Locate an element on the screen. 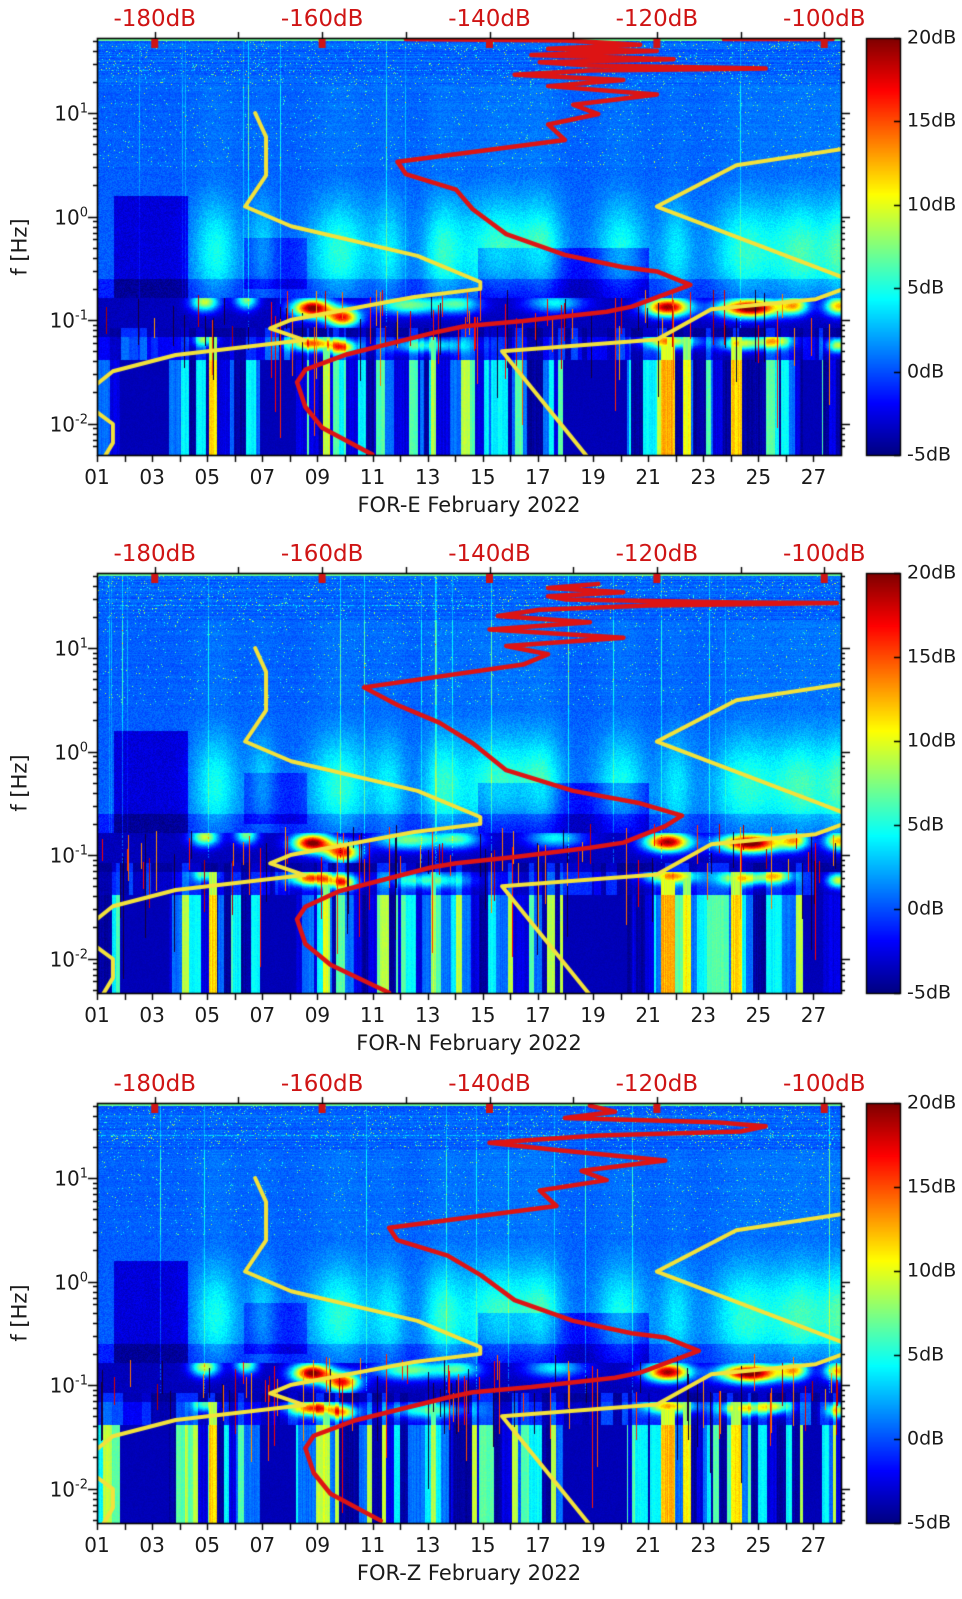 The width and height of the screenshot is (962, 1599). colorbar-tick-label: -5dB is located at coordinates (929, 1522).